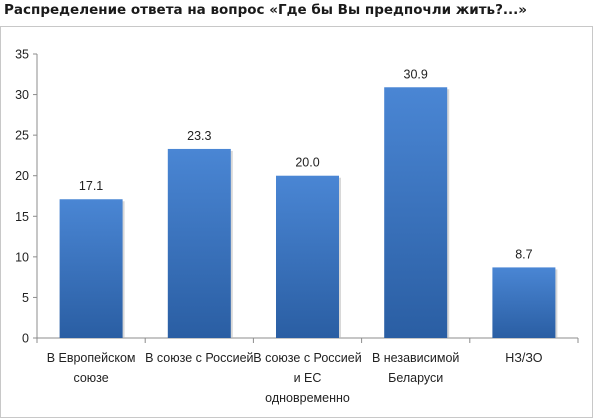 The height and width of the screenshot is (420, 595). What do you see at coordinates (91, 358) in the screenshot?
I see `category-label: В Европейском` at bounding box center [91, 358].